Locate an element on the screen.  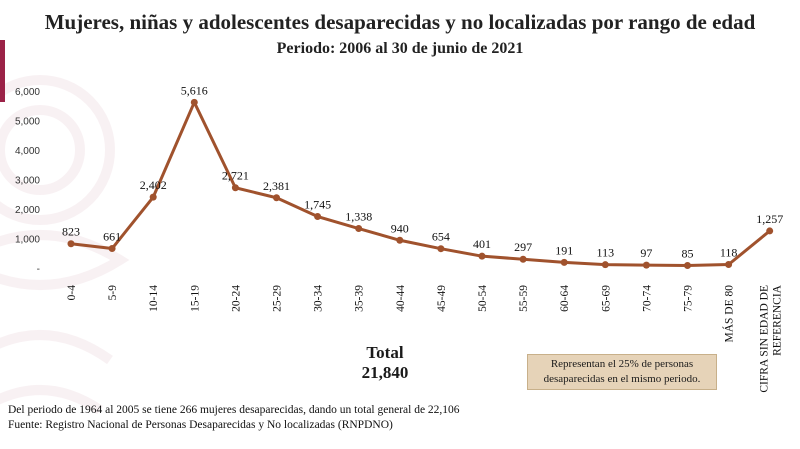
x-tick-label: 60-64 is located at coordinates (565, 298).